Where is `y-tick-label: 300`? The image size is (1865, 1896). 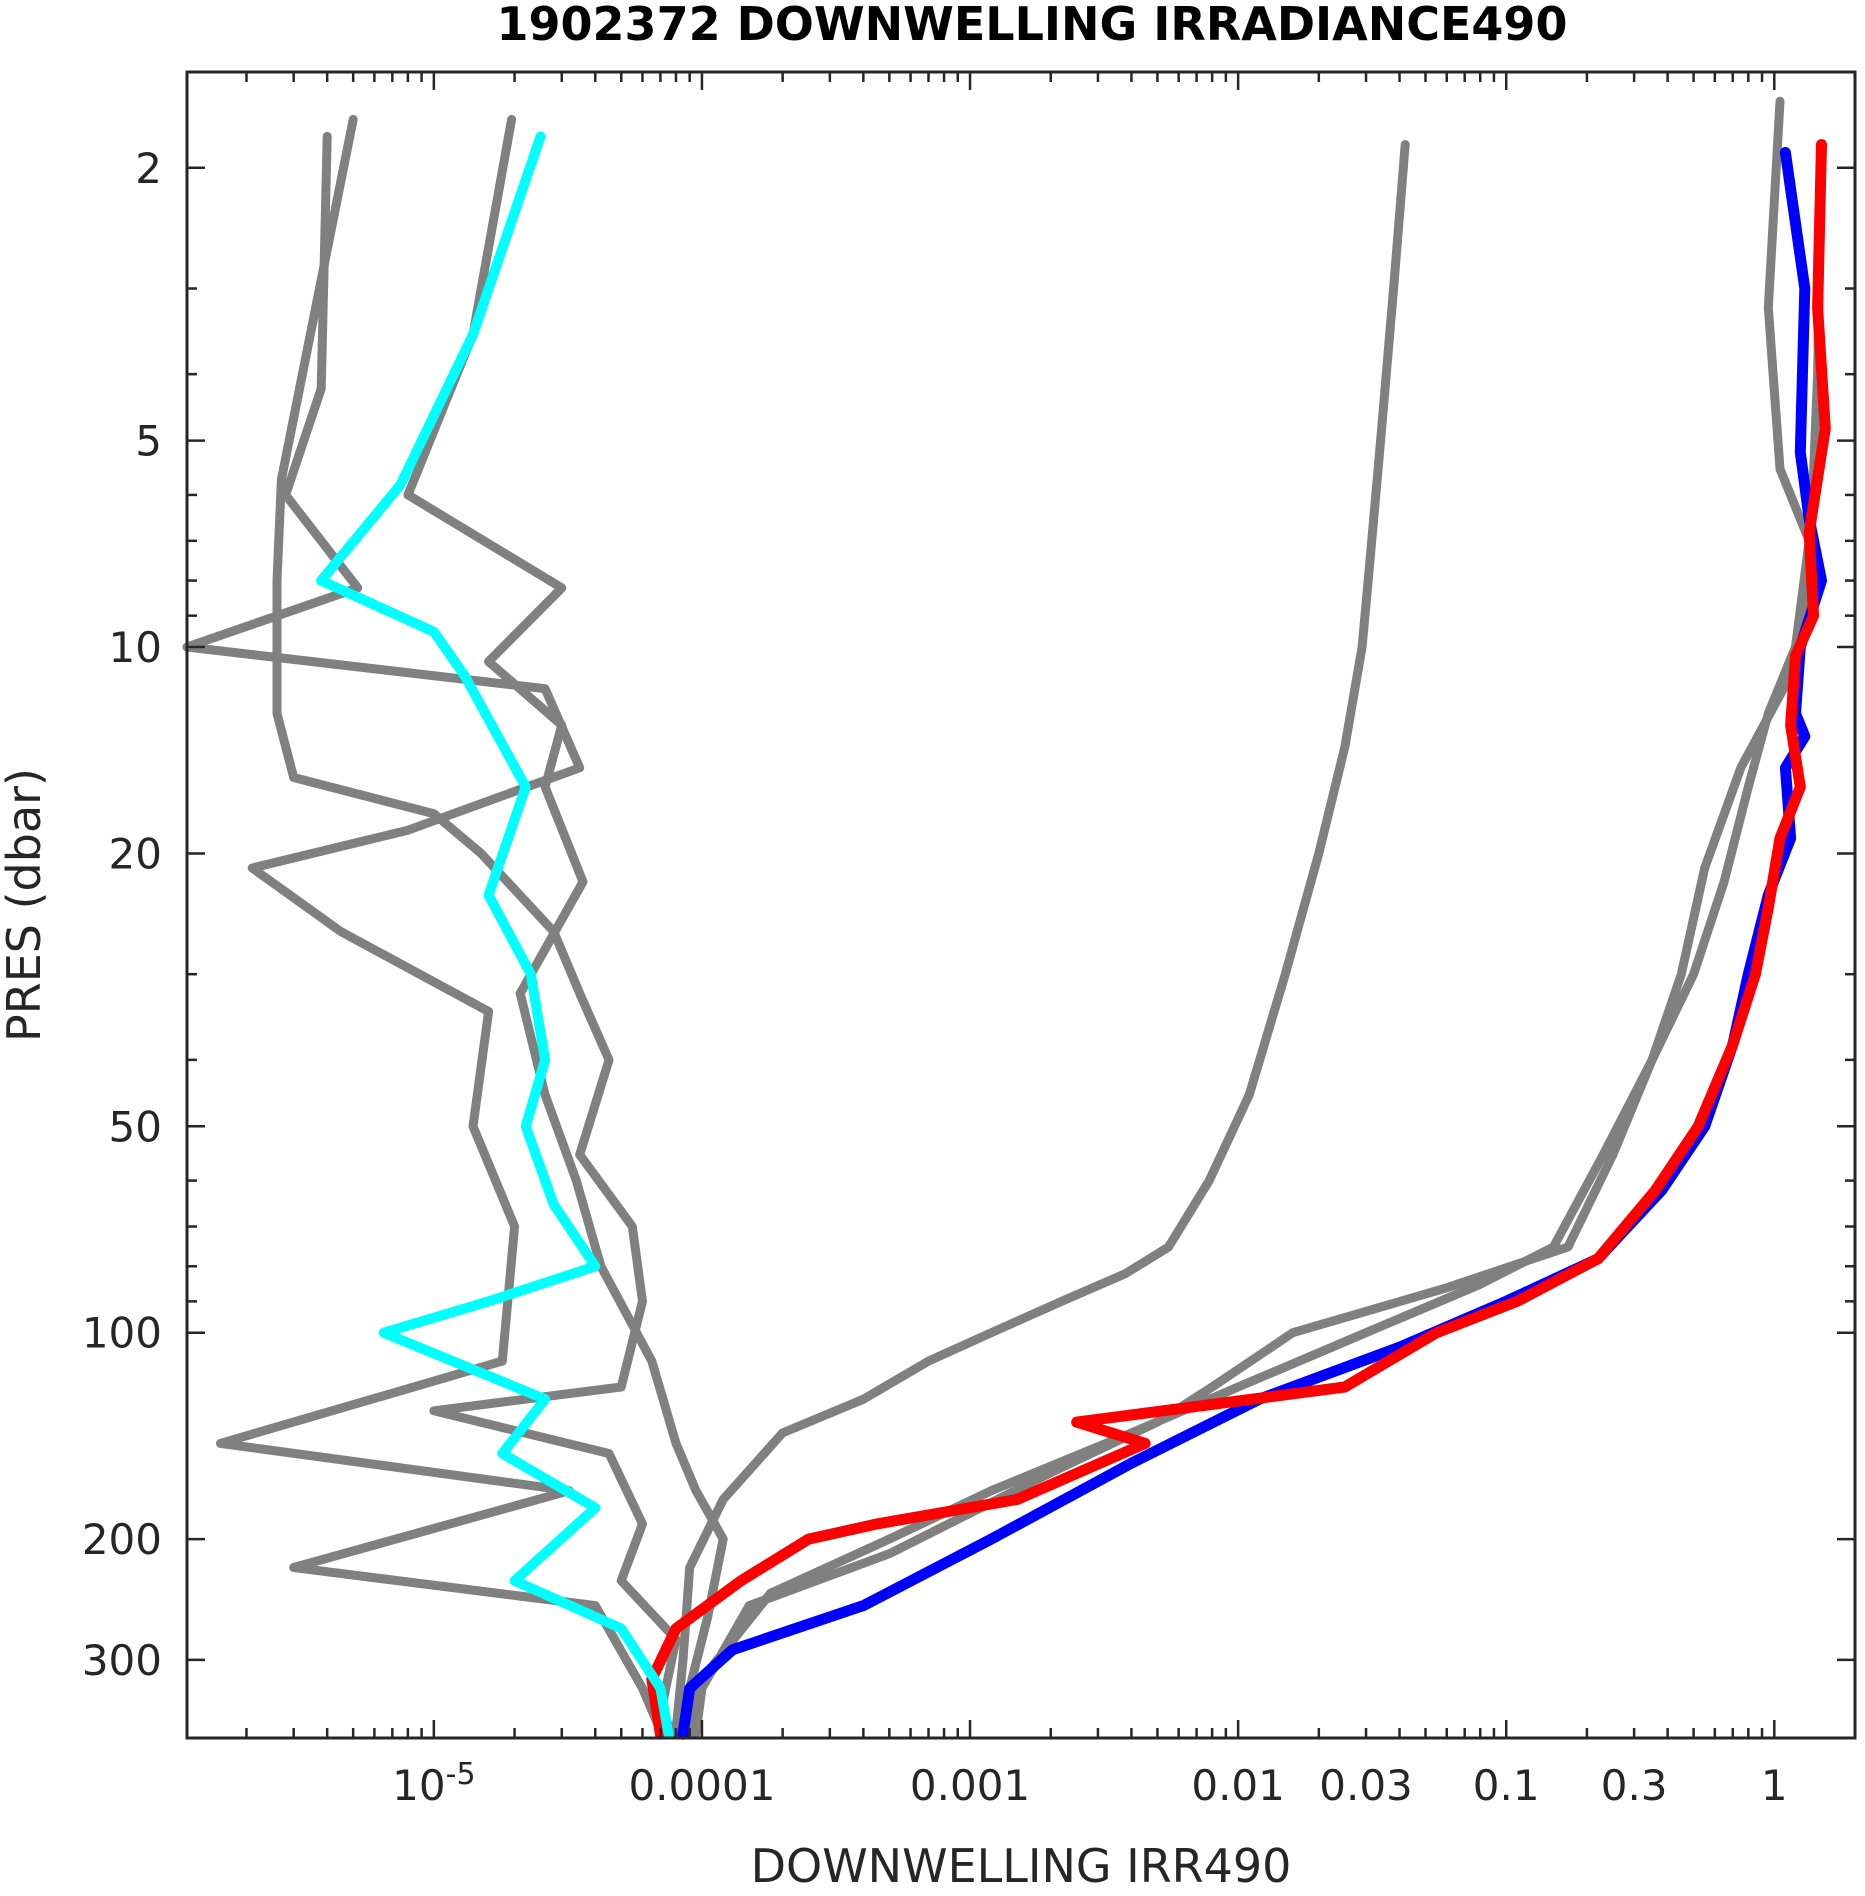 y-tick-label: 300 is located at coordinates (122, 1660).